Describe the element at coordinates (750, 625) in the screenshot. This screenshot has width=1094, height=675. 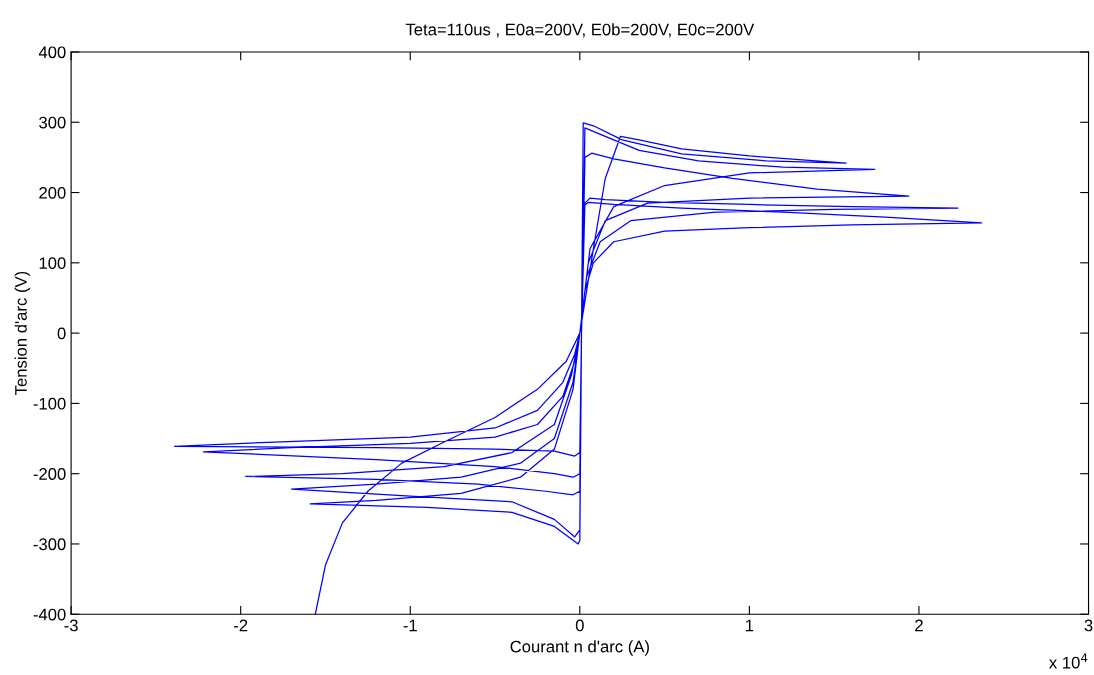
I see `x-tick-label: 1` at that location.